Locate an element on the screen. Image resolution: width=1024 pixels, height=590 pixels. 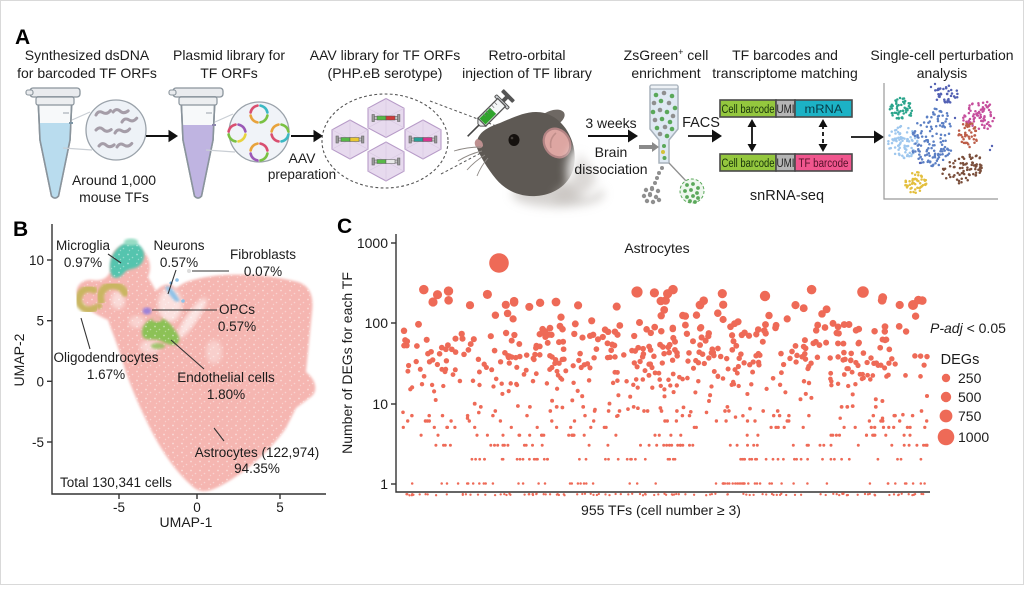
svg-text: Brain is located at coordinates (611, 152).